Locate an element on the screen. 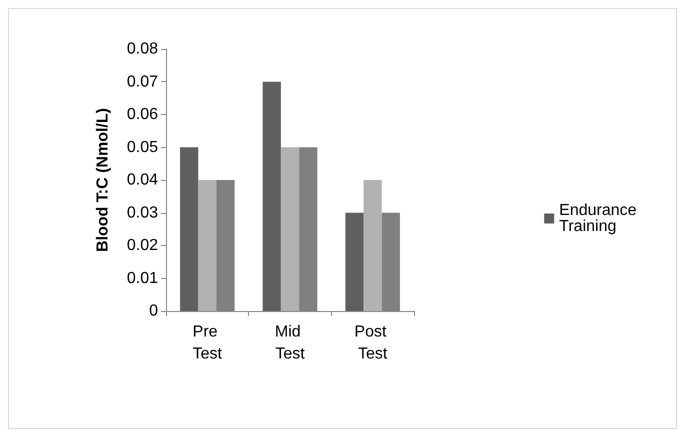  y-axis-title: Blood T:C (Nmol/L) is located at coordinates (103, 180).